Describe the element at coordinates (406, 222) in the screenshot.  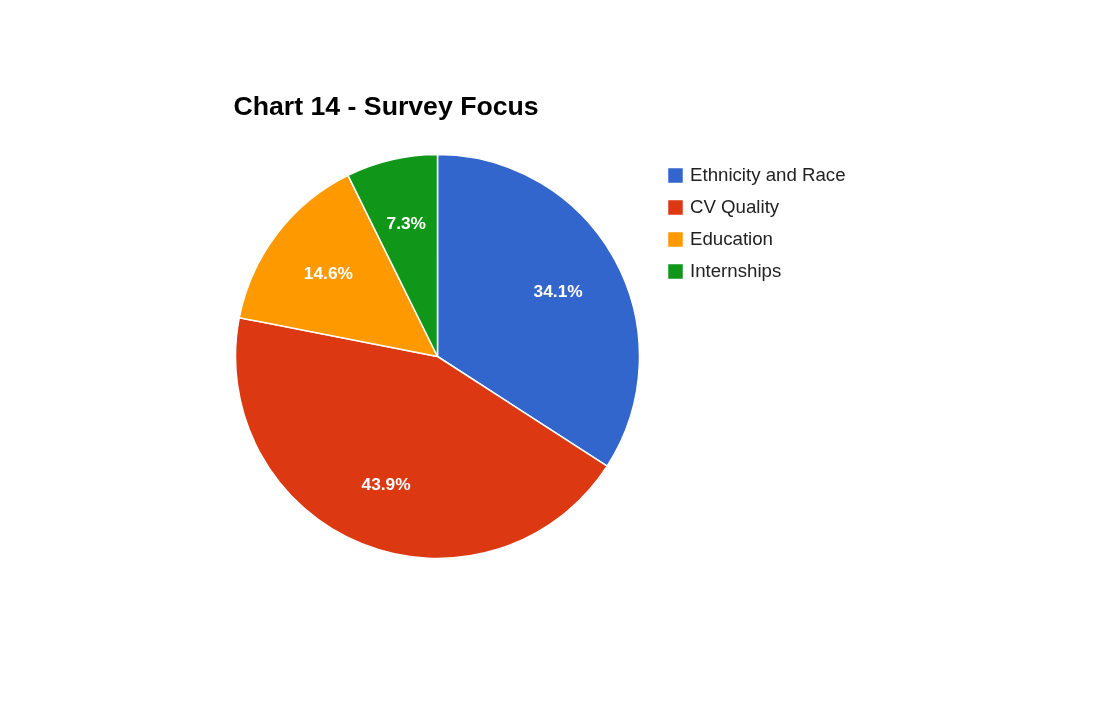
I see `data-label: 7.3%` at that location.